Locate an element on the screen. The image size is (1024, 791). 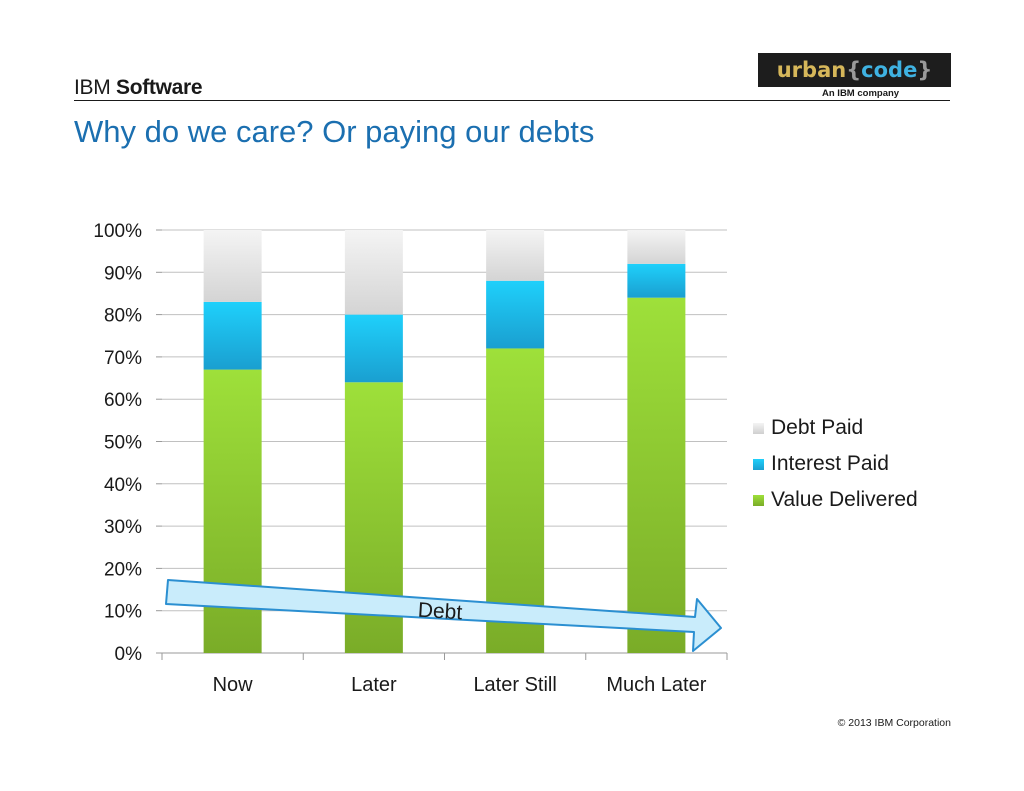
brand-bold: Software is located at coordinates (159, 87).